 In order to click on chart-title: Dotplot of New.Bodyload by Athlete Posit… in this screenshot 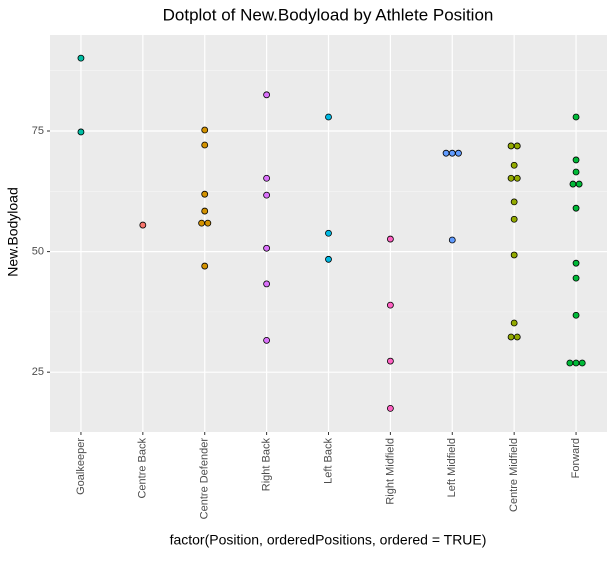, I will do `click(328, 14)`.